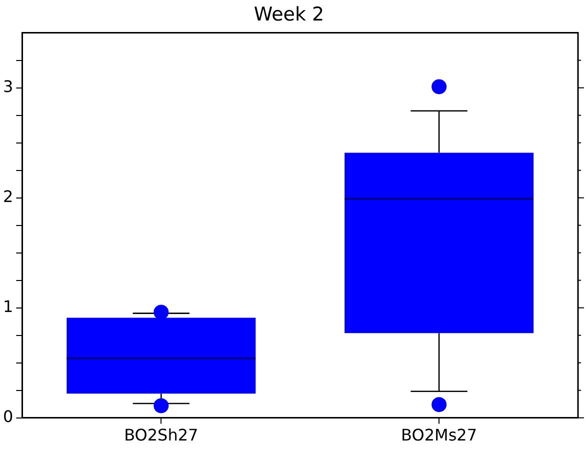 The height and width of the screenshot is (449, 586). What do you see at coordinates (439, 435) in the screenshot?
I see `x-tick-label: BO2Ms27` at bounding box center [439, 435].